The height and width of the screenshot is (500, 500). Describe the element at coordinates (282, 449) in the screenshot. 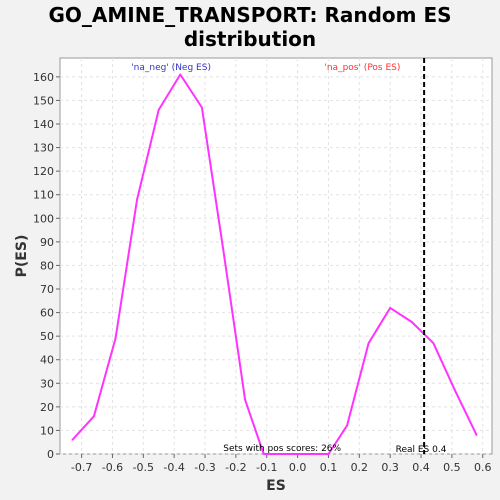

I see `sets-with-pos-scores-label: Sets with pos scores: 26%` at that location.